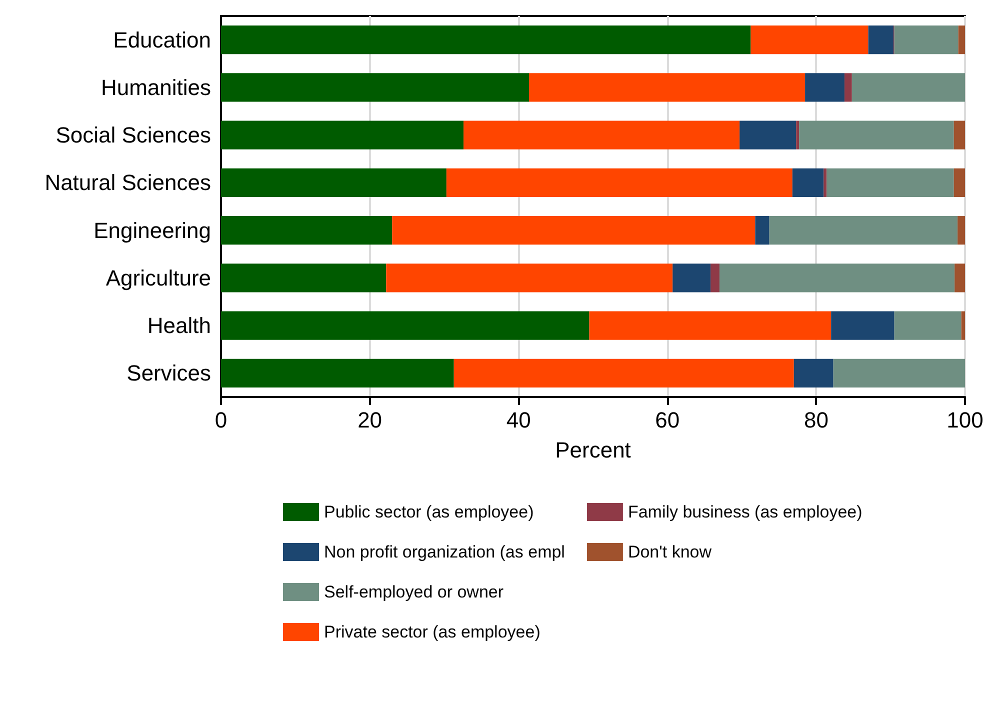 This screenshot has height=718, width=990. Describe the element at coordinates (670, 552) in the screenshot. I see `legend-label: Don't know` at that location.